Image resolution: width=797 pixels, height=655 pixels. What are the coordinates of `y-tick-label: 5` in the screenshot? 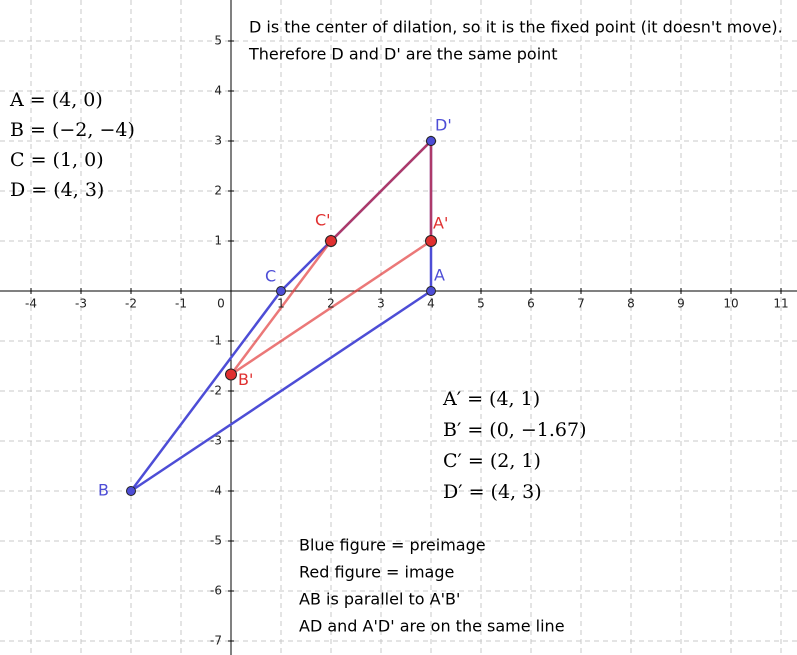 It's located at (218, 41).